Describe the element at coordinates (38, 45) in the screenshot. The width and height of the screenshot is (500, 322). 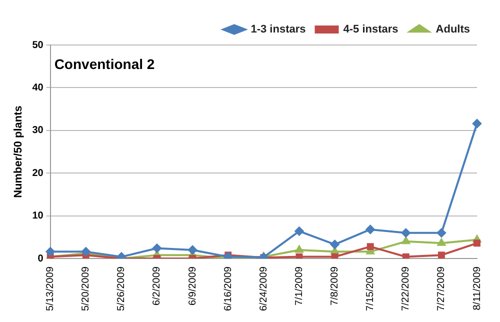
I see `y-tick-label: 50` at that location.